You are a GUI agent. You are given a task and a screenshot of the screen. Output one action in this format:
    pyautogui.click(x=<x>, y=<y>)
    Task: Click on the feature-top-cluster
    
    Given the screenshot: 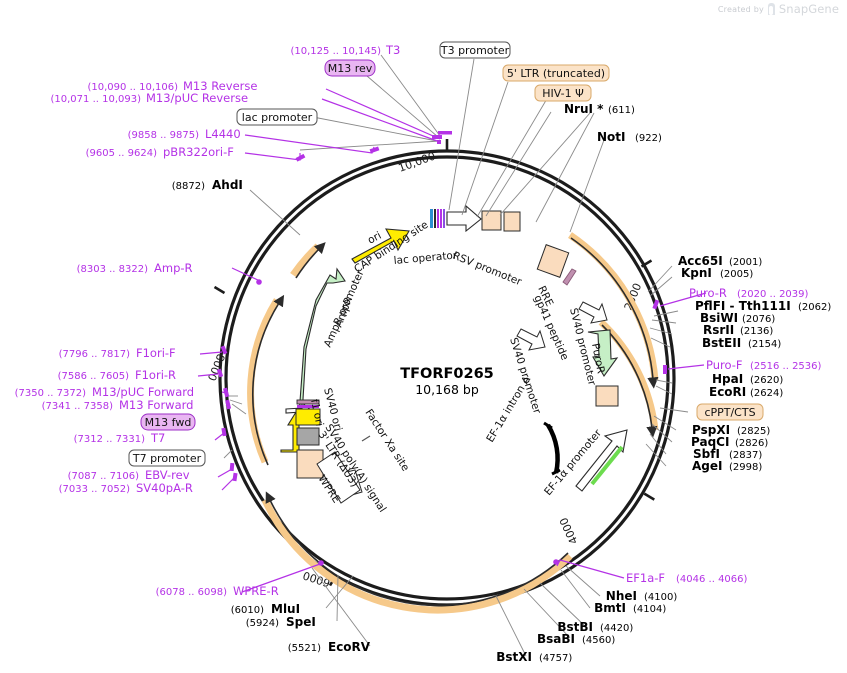 What is the action you would take?
    pyautogui.click(x=475, y=218)
    